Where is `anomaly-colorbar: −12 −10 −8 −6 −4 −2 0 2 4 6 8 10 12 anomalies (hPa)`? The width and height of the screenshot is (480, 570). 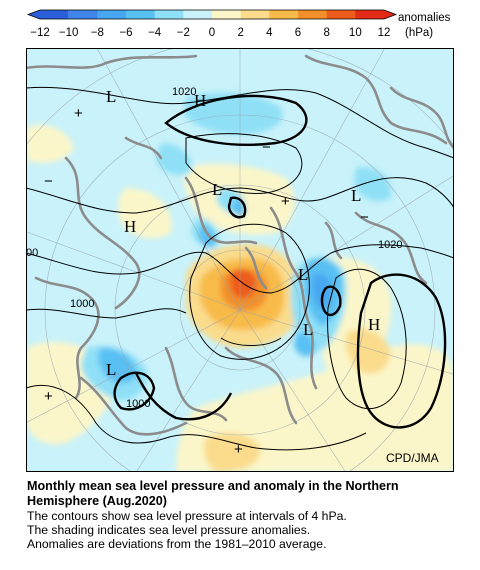
anomaly-colorbar: −12 −10 −8 −6 −4 −2 0 2 4 6 8 10 12 anomalies (hPa) is located at coordinates (238, 24).